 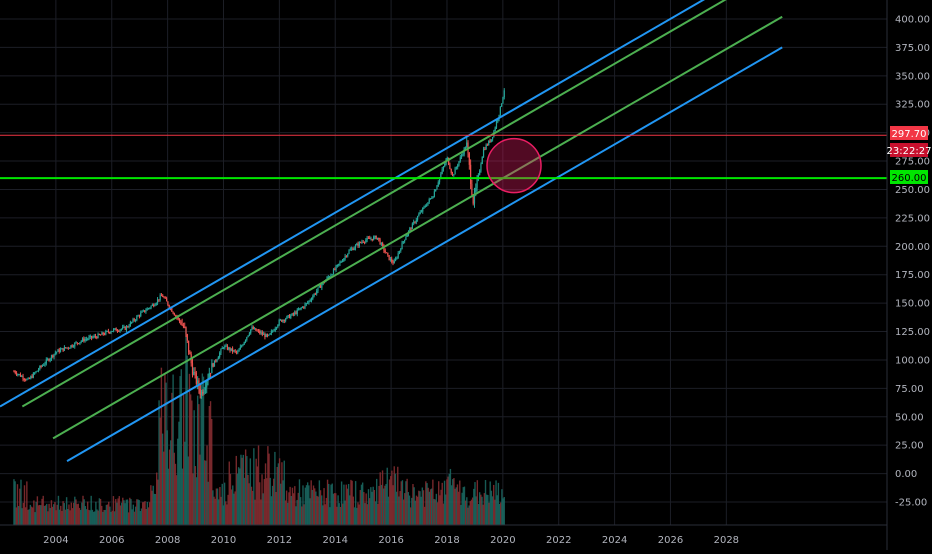 I want to click on horizontal-levels, so click(x=443, y=157).